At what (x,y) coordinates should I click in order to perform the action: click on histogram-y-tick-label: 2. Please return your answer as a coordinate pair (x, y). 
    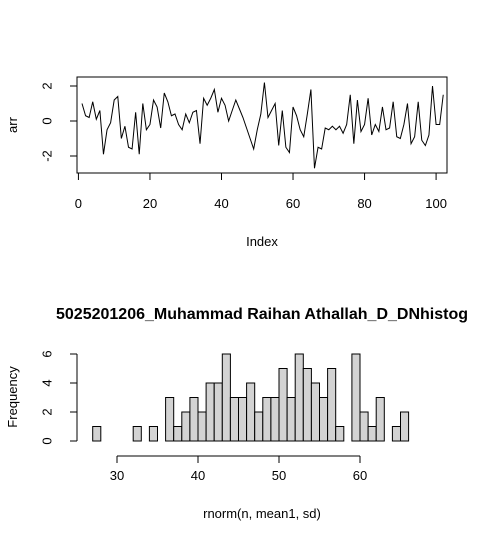
    Looking at the image, I should click on (47, 411).